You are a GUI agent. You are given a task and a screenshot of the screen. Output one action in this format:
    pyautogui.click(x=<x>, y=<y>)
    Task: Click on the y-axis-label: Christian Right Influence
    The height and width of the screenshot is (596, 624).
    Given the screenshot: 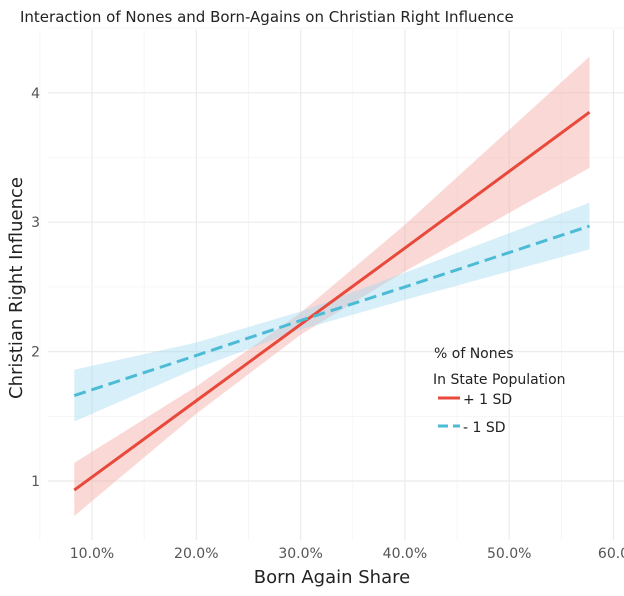 What is the action you would take?
    pyautogui.click(x=16, y=288)
    